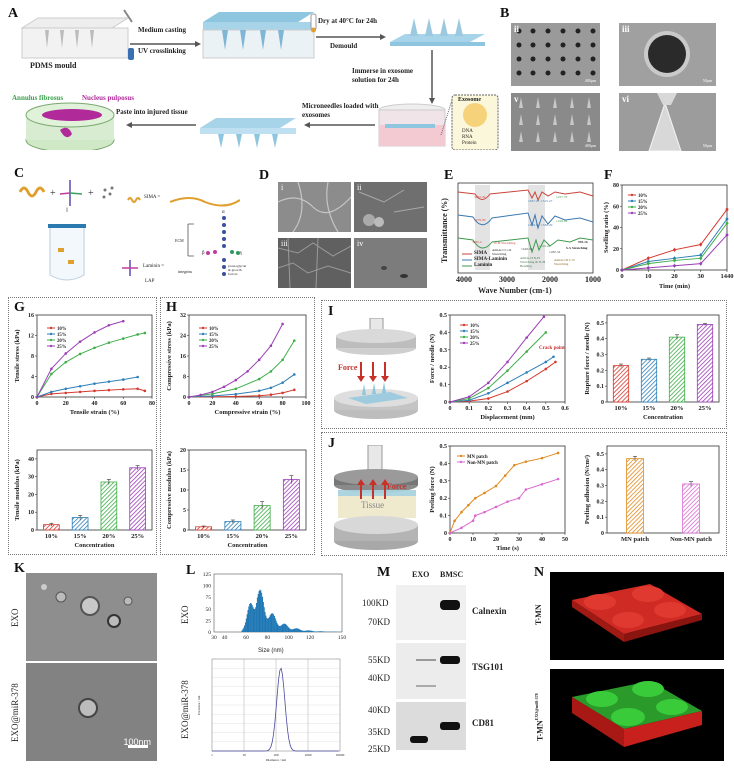 Image resolution: width=734 pixels, height=768 pixels. I want to click on category-label: 20%, so click(262, 536).